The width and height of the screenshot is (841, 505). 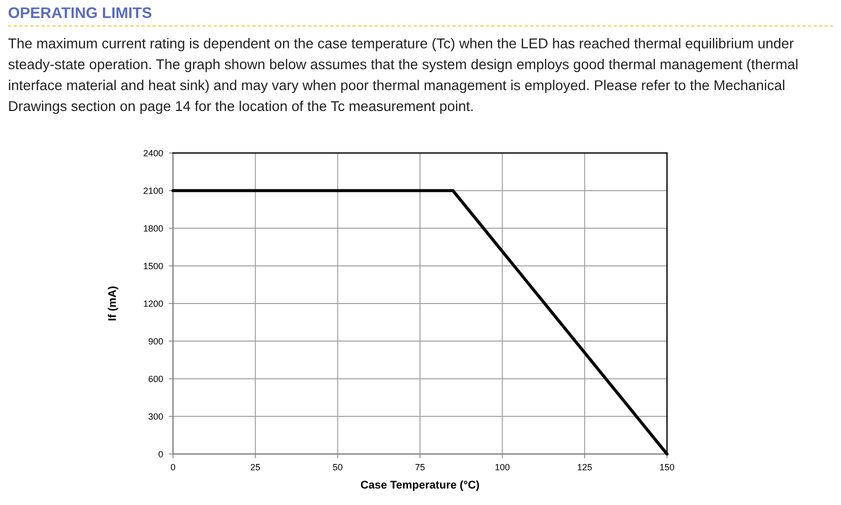 What do you see at coordinates (160, 454) in the screenshot?
I see `y-tick-label: 0` at bounding box center [160, 454].